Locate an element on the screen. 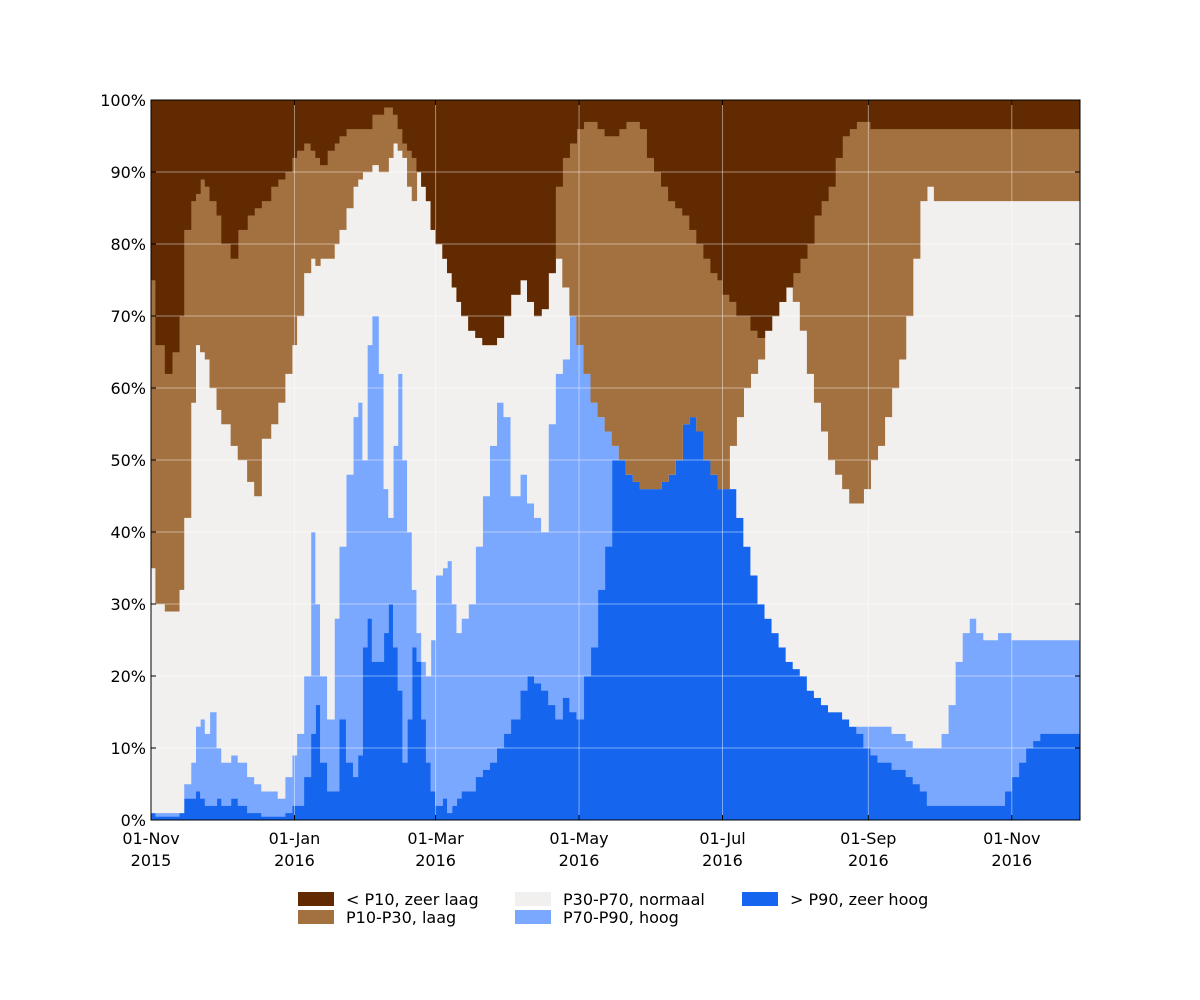  y-tick-label: 90% is located at coordinates (128, 172).